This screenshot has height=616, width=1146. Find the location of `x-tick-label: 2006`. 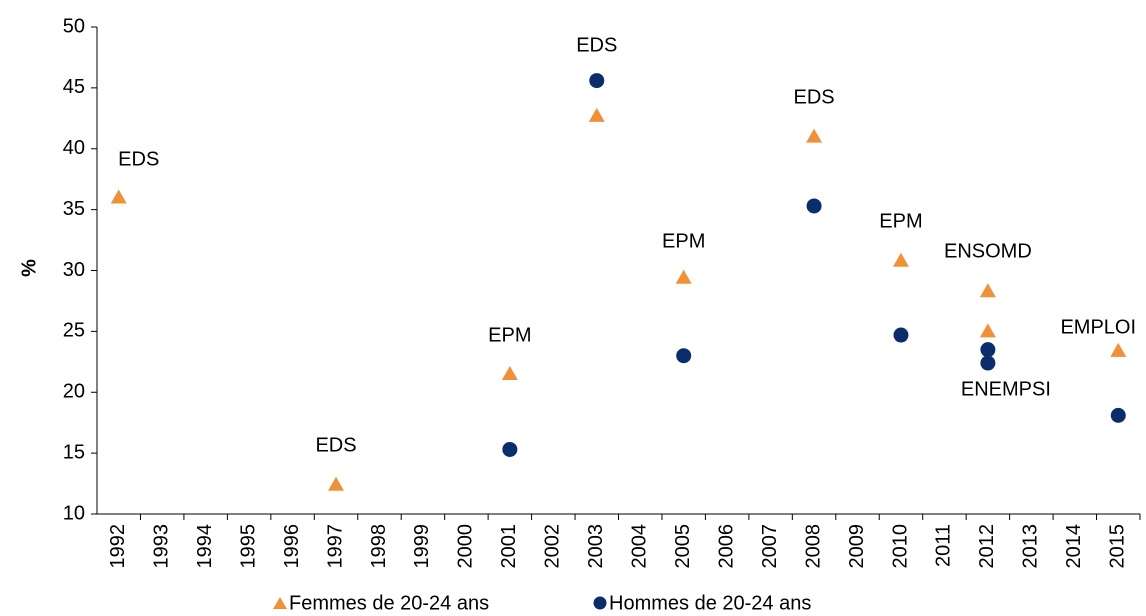

x-tick-label: 2006 is located at coordinates (726, 546).